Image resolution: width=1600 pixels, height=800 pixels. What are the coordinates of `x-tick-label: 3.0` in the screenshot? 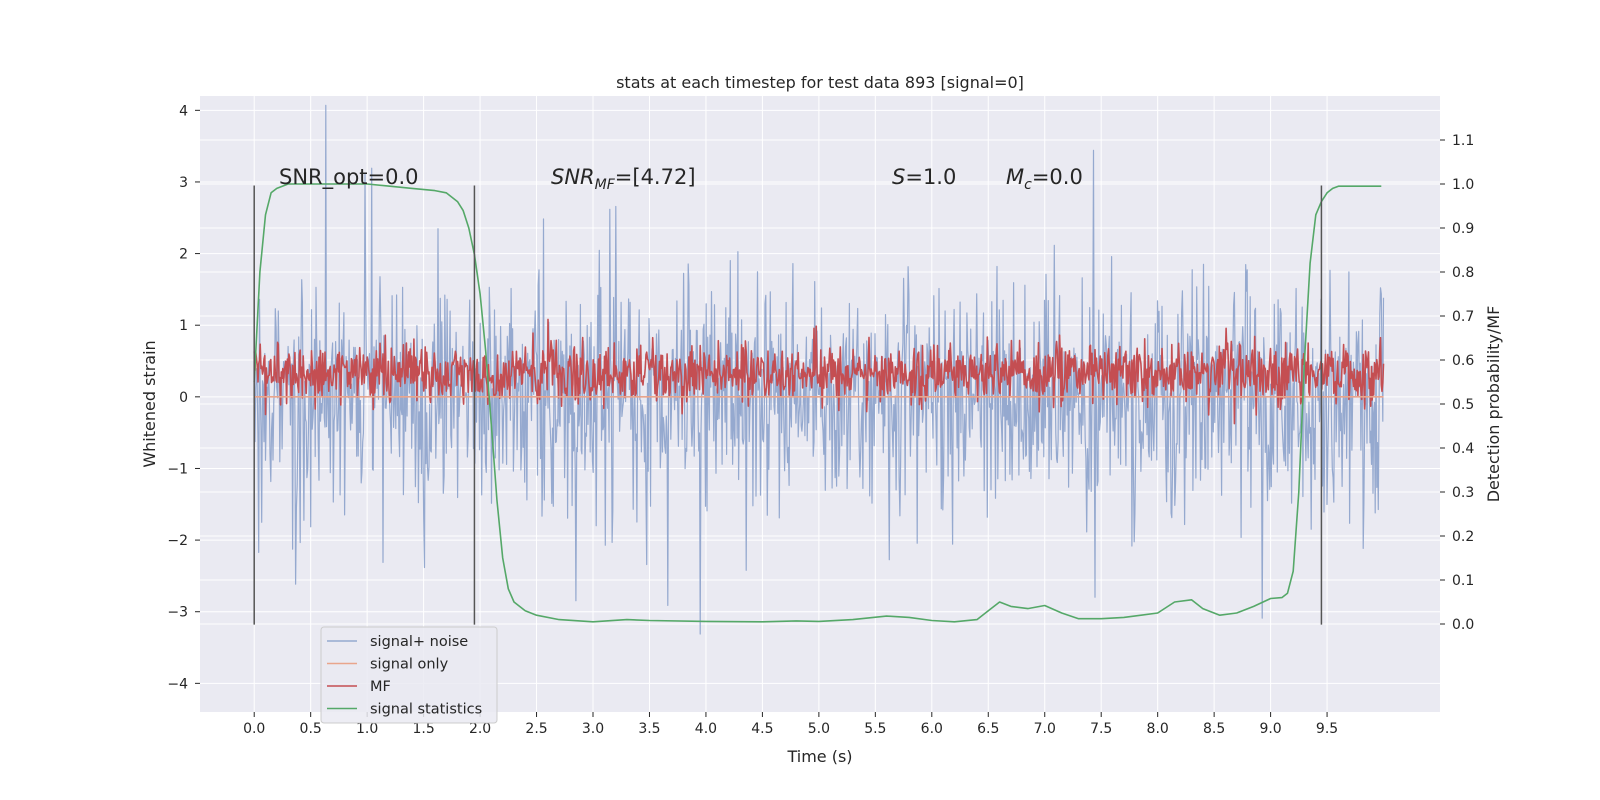 It's located at (593, 729).